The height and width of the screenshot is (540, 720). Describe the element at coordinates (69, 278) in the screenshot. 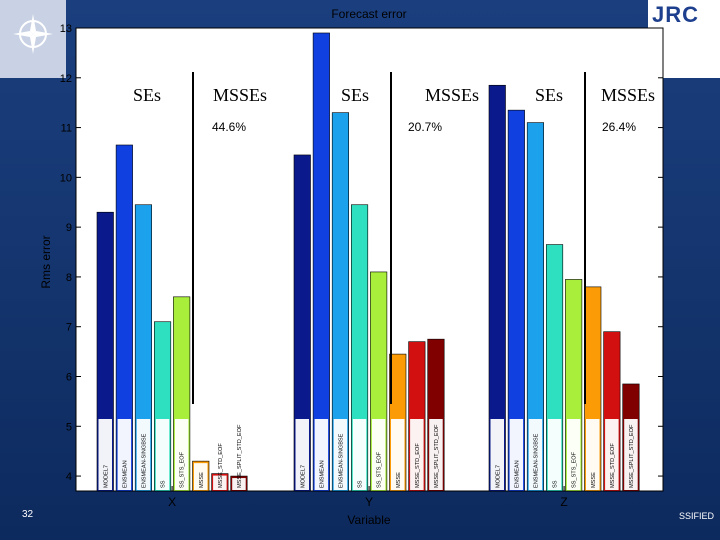

I see `y-tick-label: 8` at that location.